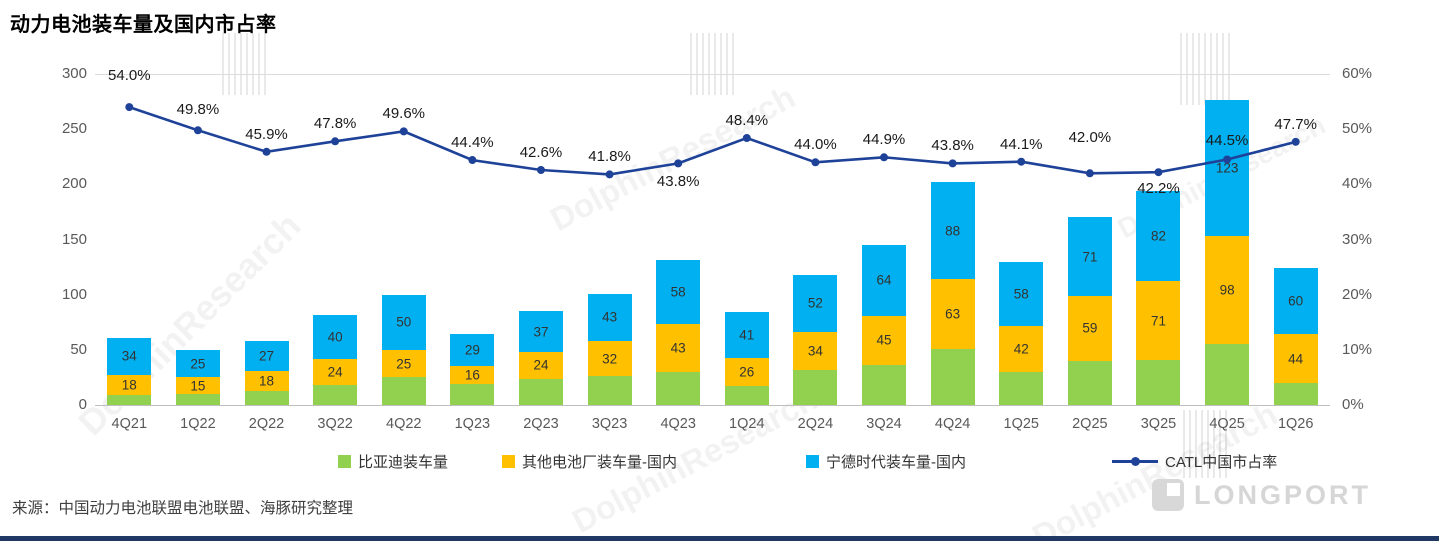 The image size is (1439, 541). Describe the element at coordinates (1021, 349) in the screenshot. I see `bar-value-label: 42` at that location.